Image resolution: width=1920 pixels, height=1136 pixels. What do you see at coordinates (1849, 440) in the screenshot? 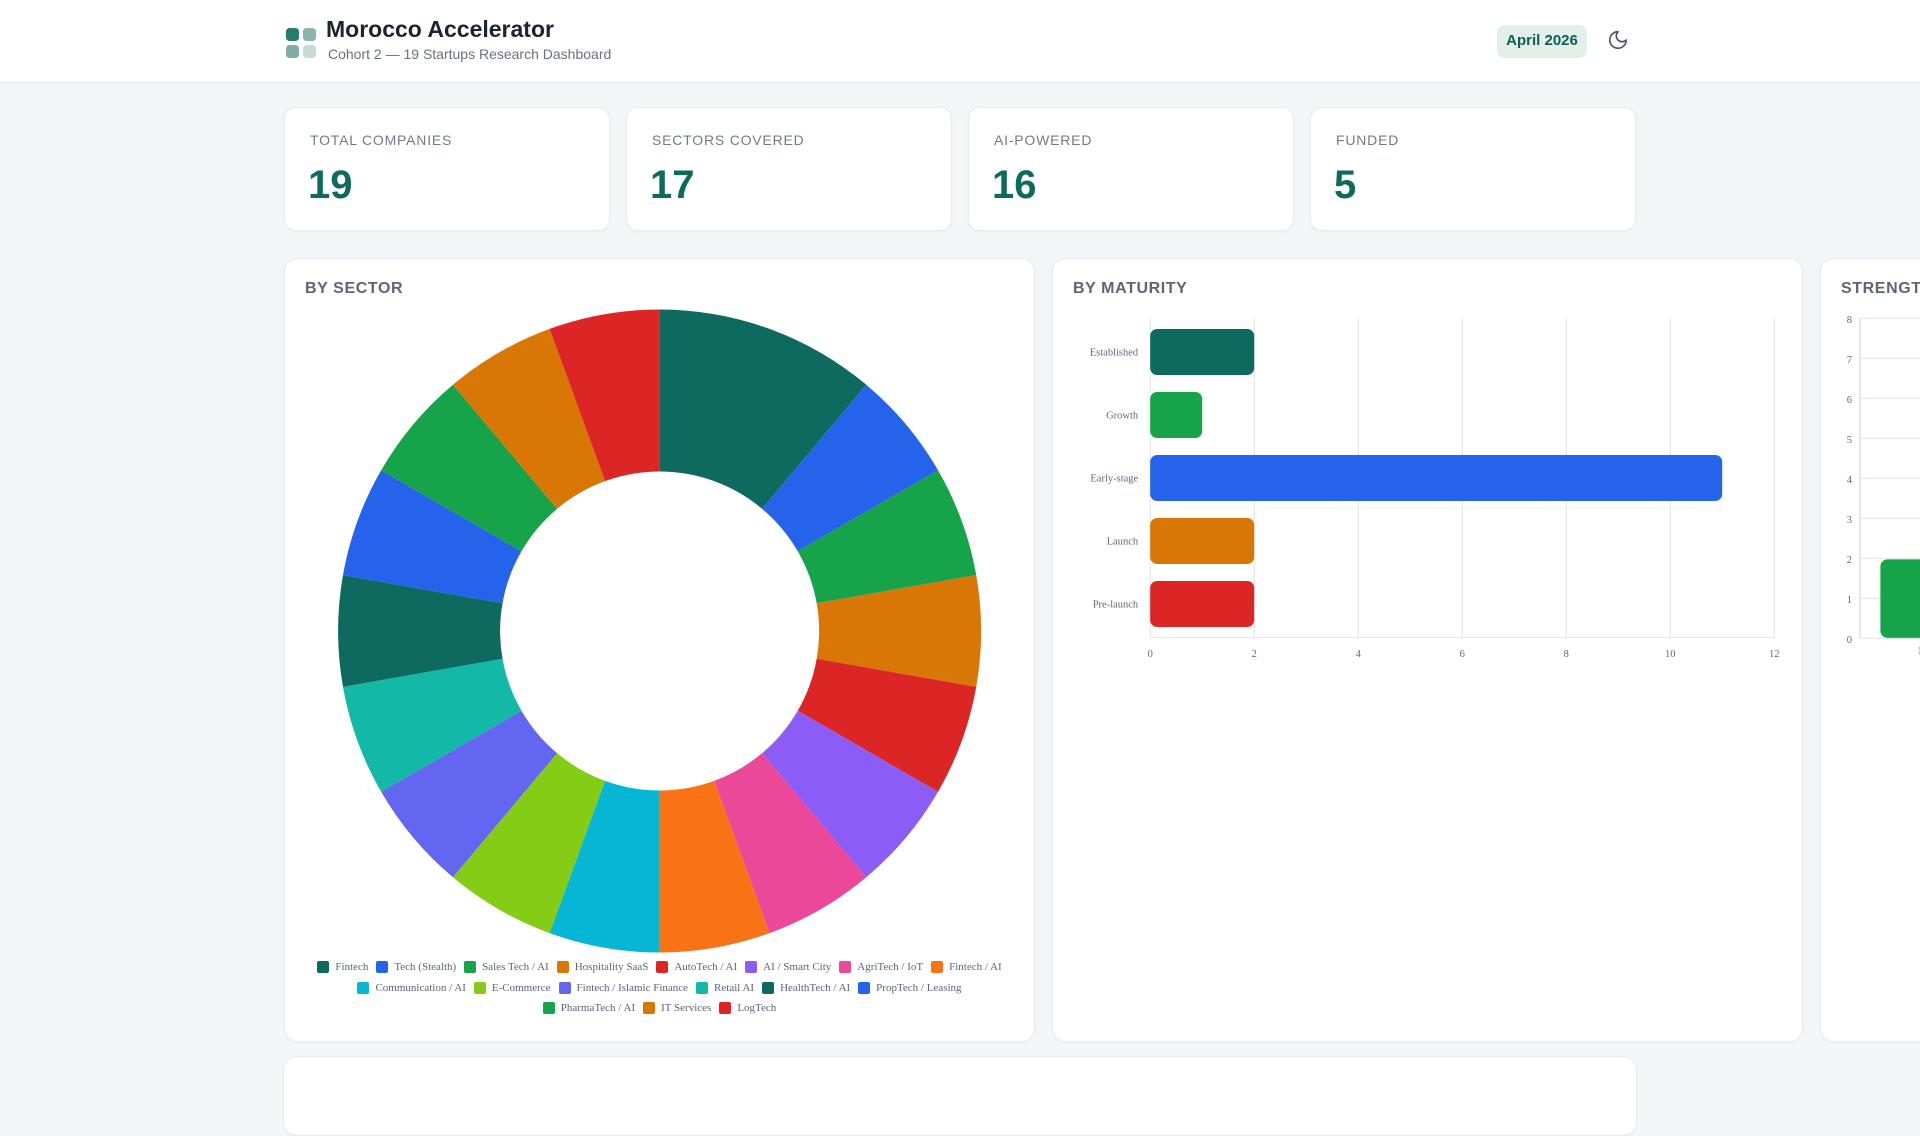
I see `svg-text: 5` at bounding box center [1849, 440].